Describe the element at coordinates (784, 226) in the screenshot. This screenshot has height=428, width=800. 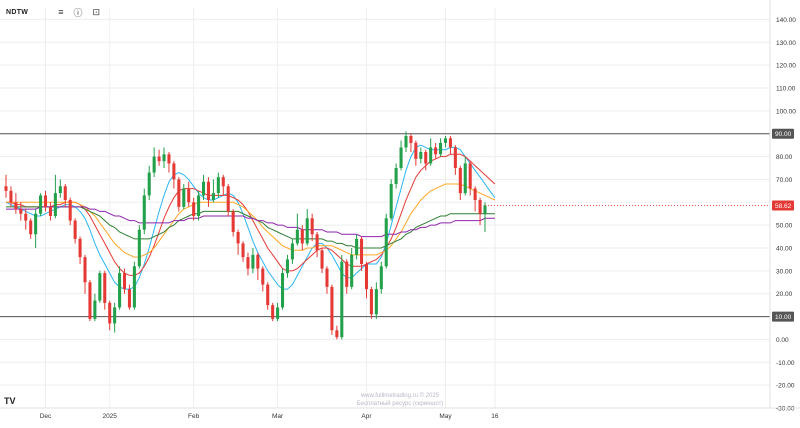
I see `y-tick-label: 50.00` at that location.